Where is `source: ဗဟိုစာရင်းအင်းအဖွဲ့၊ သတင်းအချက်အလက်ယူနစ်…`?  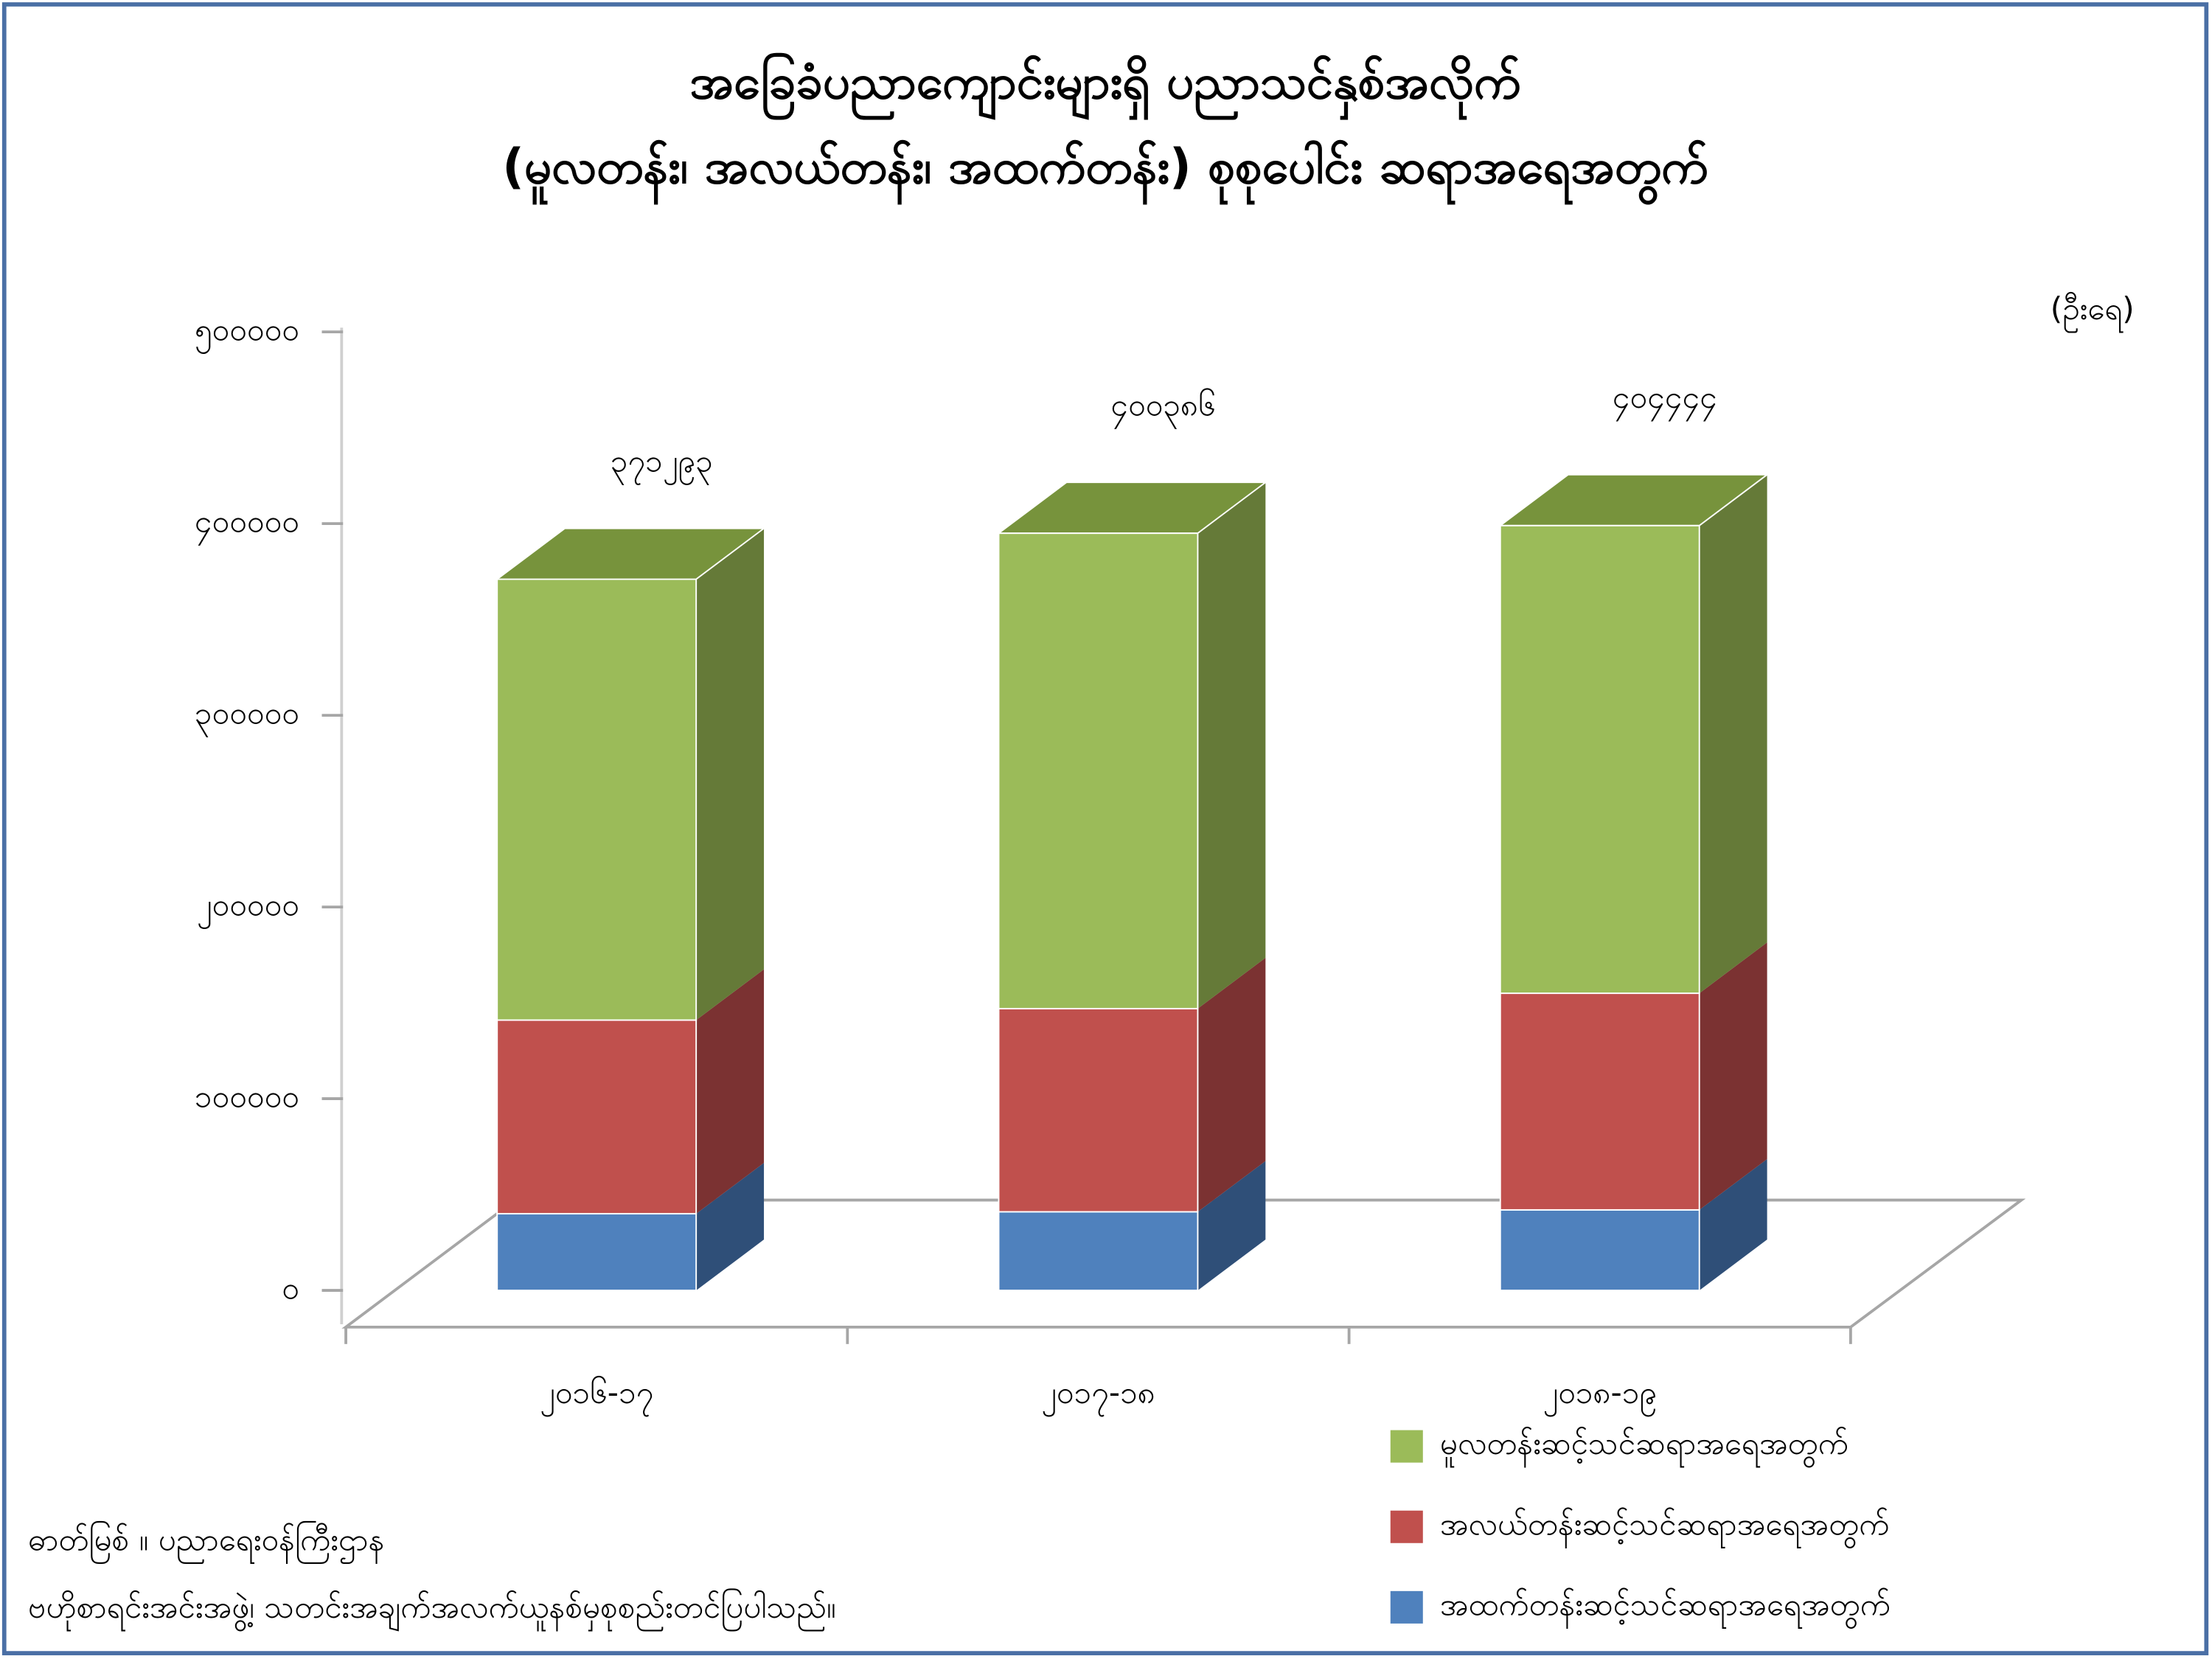
source: ဗဟိုစာရင်းအင်းအဖွဲ့၊ သတင်းအချက်အလက်ယူနစ်… is located at coordinates (431, 1610).